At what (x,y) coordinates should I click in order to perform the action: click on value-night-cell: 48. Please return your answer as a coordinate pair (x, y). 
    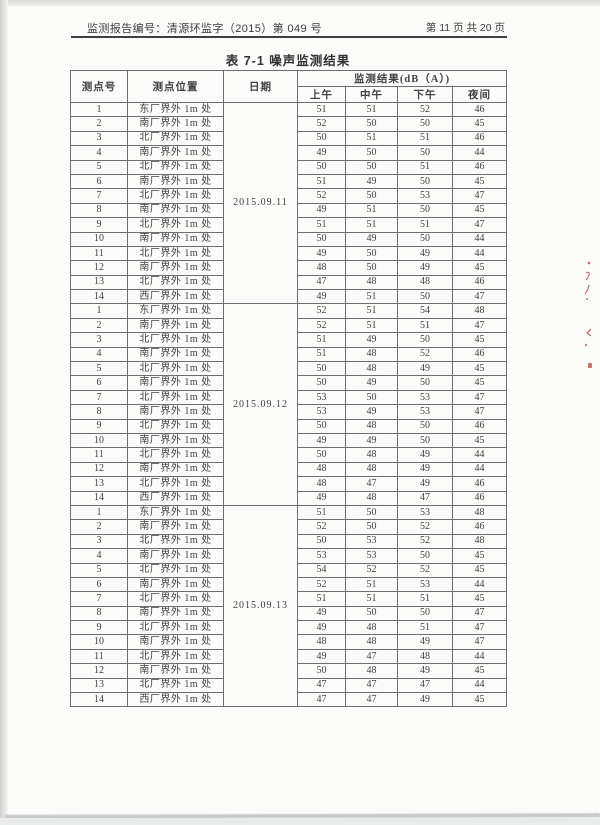
    Looking at the image, I should click on (479, 541).